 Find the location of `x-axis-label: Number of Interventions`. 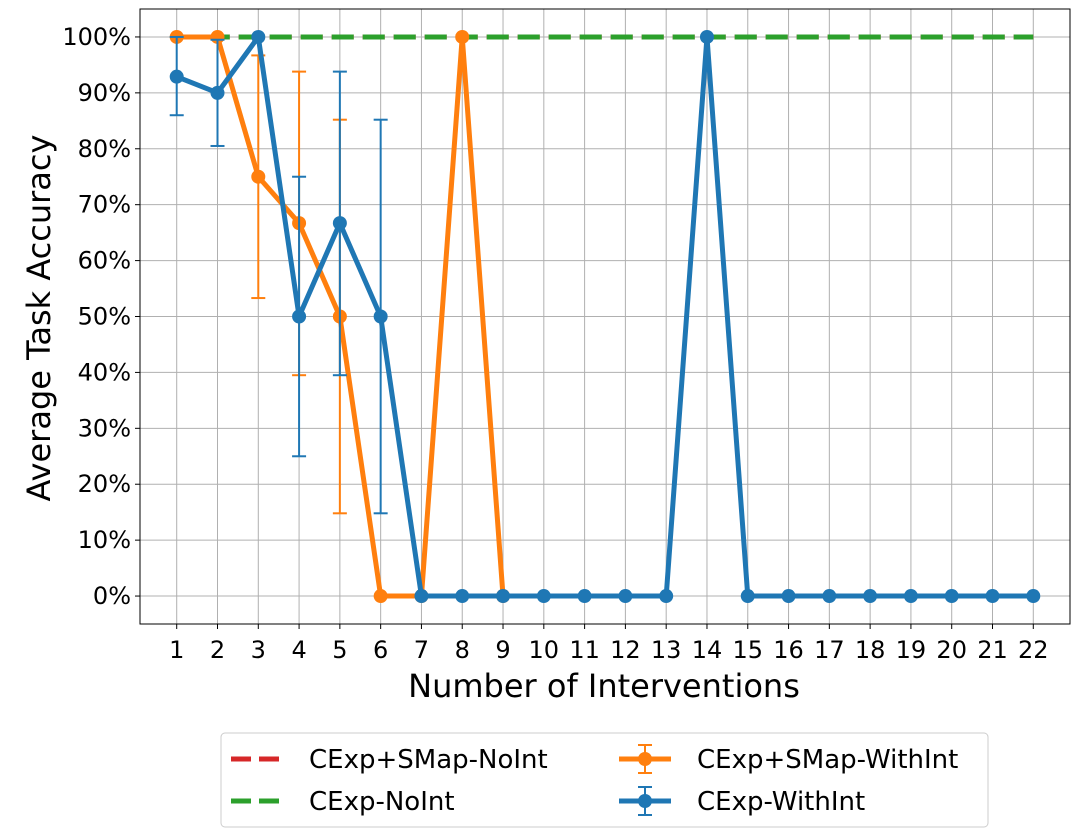

x-axis-label: Number of Interventions is located at coordinates (604, 686).